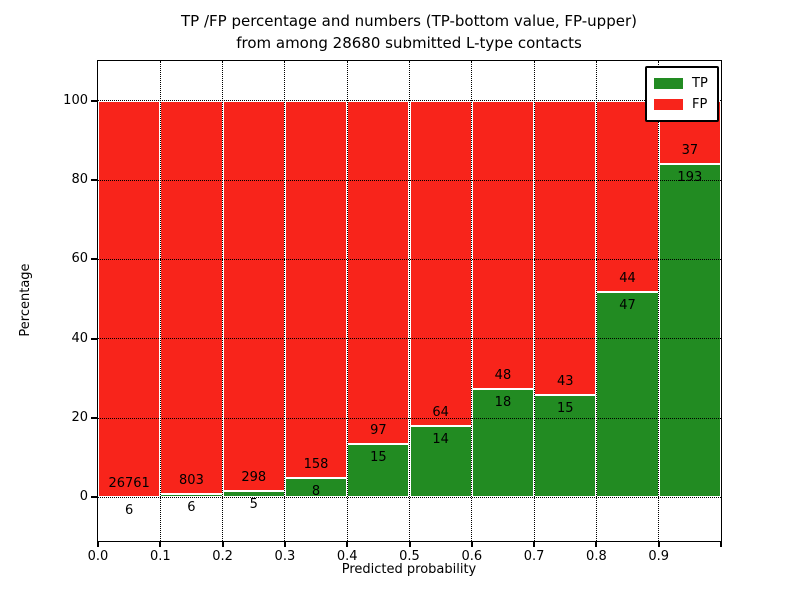 This screenshot has height=600, width=800. I want to click on tp-color-swatch, so click(668, 83).